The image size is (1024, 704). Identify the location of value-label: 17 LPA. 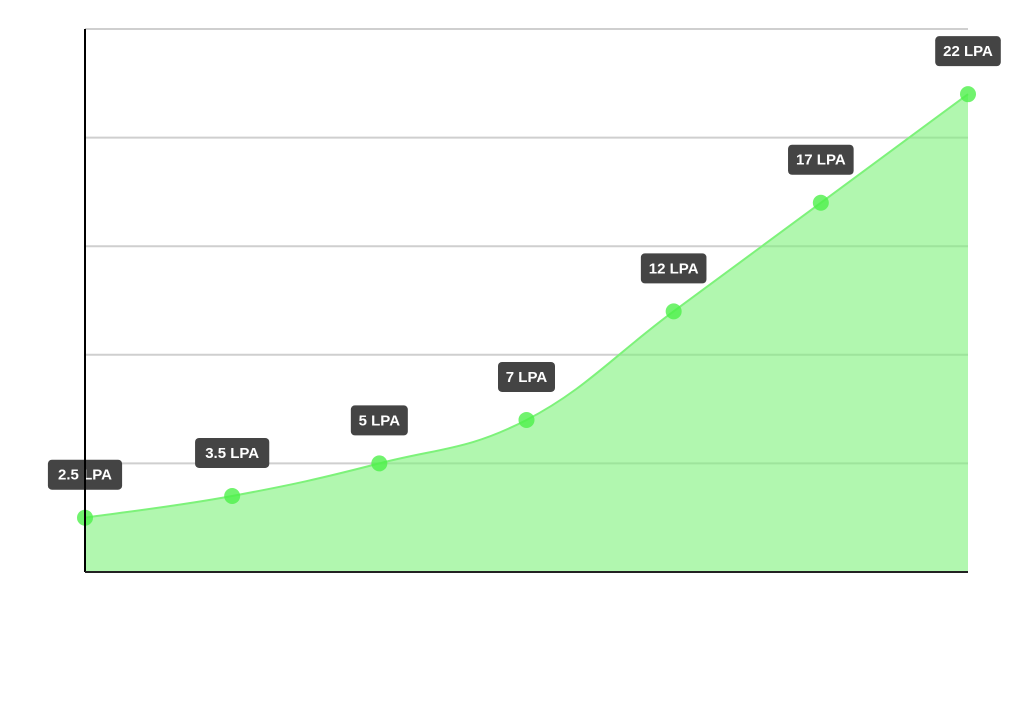
(821, 160).